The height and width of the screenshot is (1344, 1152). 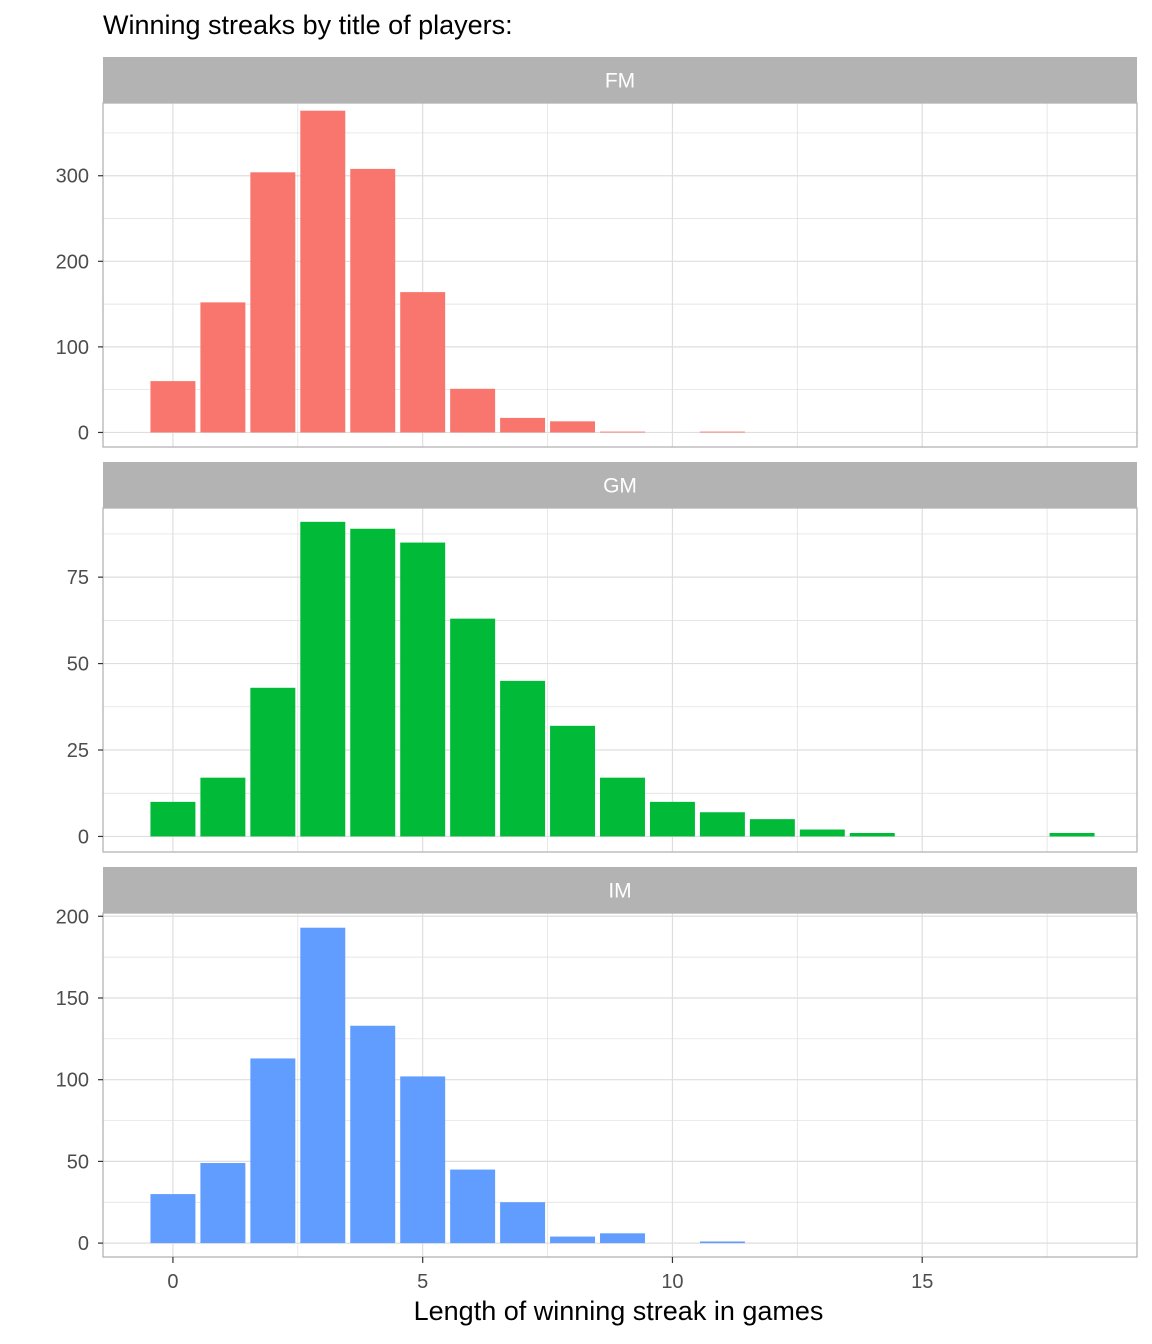 What do you see at coordinates (72, 348) in the screenshot?
I see `y-tick-label-fm: 100` at bounding box center [72, 348].